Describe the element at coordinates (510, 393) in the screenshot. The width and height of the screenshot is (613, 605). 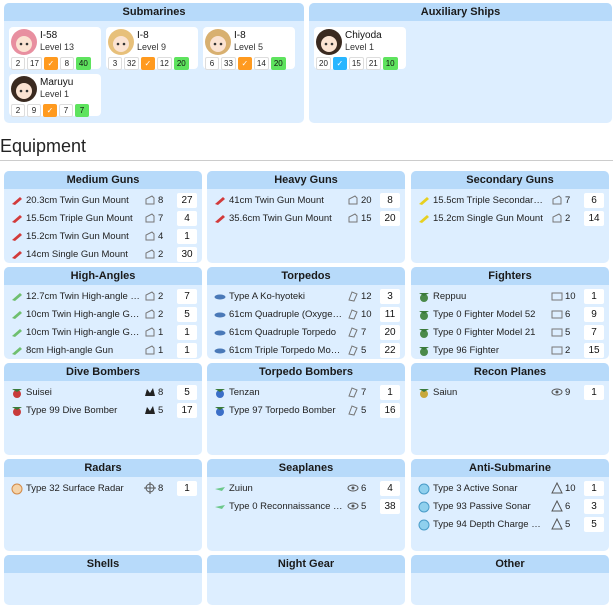
I see `equipment-row: Saiun 9 1` at that location.